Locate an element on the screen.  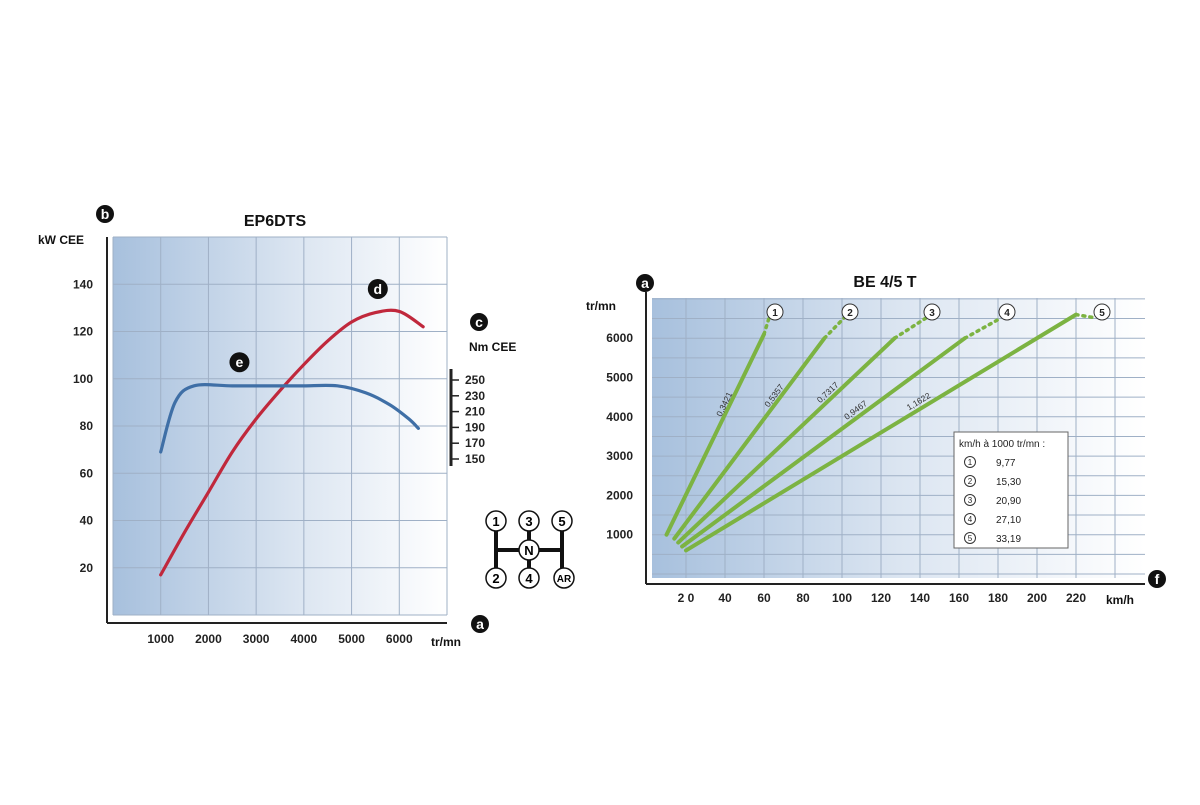
engine-x-corner-badge: a is located at coordinates (480, 624).